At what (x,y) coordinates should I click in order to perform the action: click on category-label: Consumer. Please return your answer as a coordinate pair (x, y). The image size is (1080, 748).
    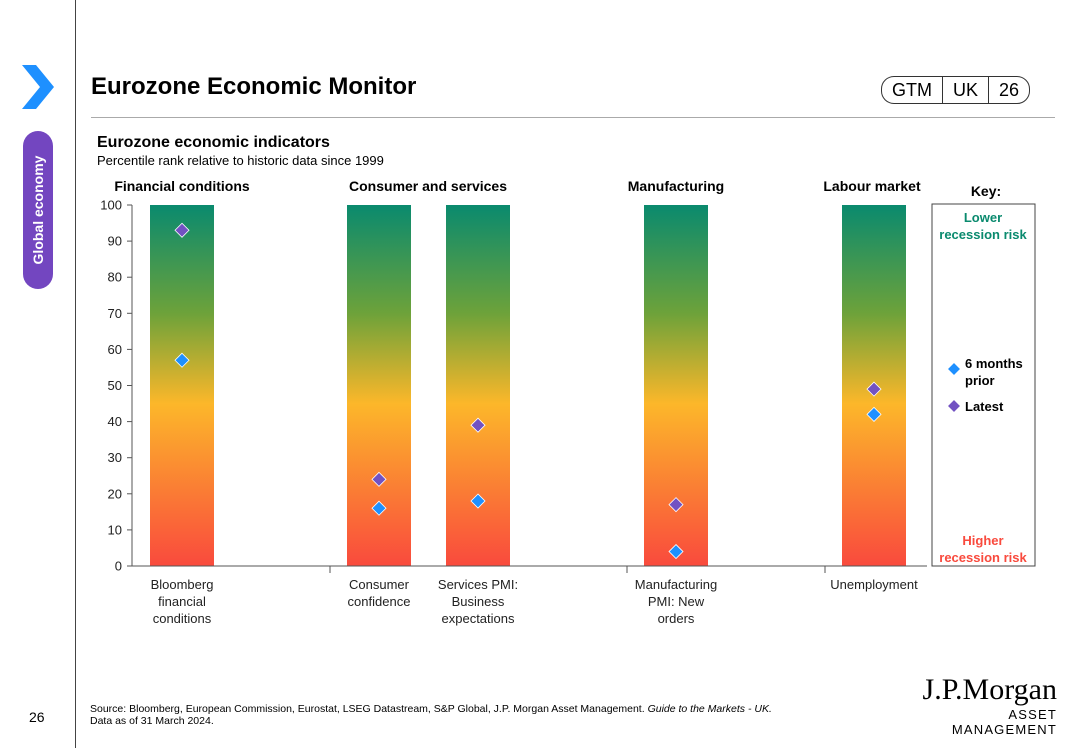
    Looking at the image, I should click on (379, 584).